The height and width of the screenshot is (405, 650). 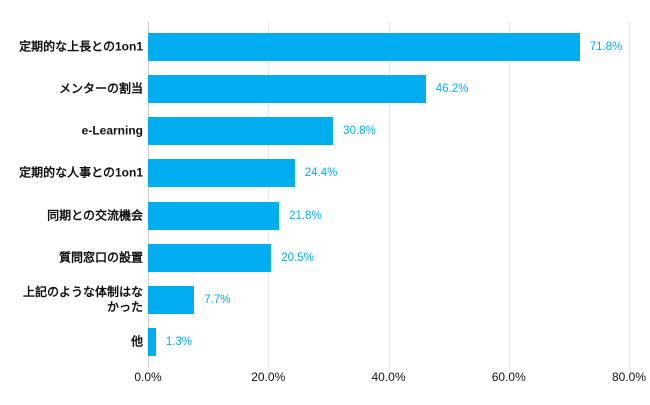 What do you see at coordinates (81, 46) in the screenshot?
I see `category-label: 定期的な上長との1on1` at bounding box center [81, 46].